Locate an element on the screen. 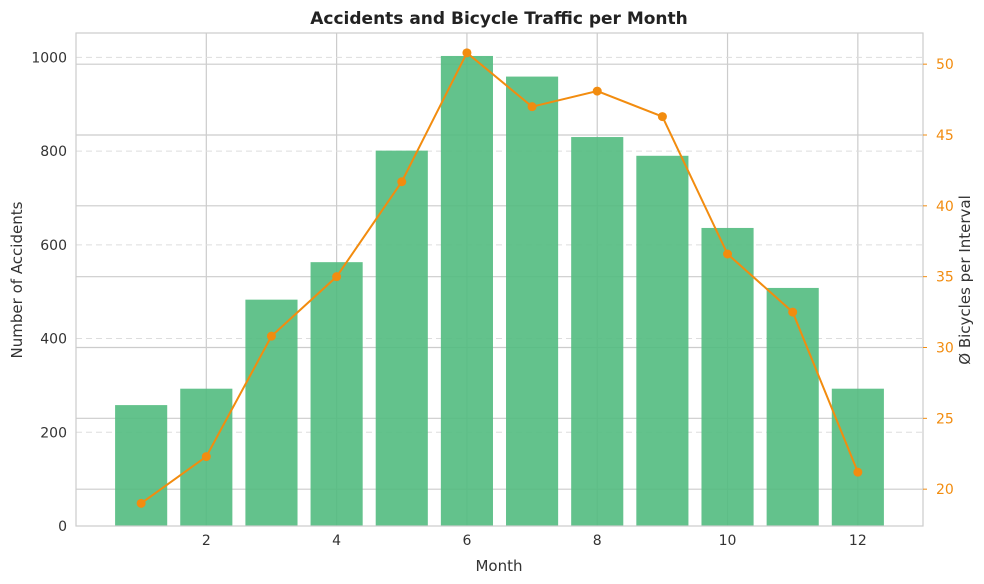 This screenshot has width=984, height=584. right-y-tick-label: 50 is located at coordinates (945, 65).